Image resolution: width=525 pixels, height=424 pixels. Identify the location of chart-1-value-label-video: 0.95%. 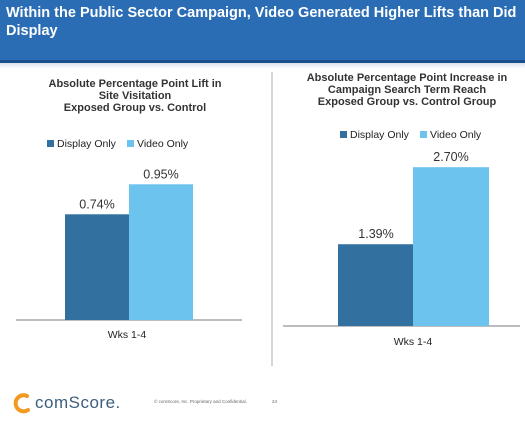
(160, 174).